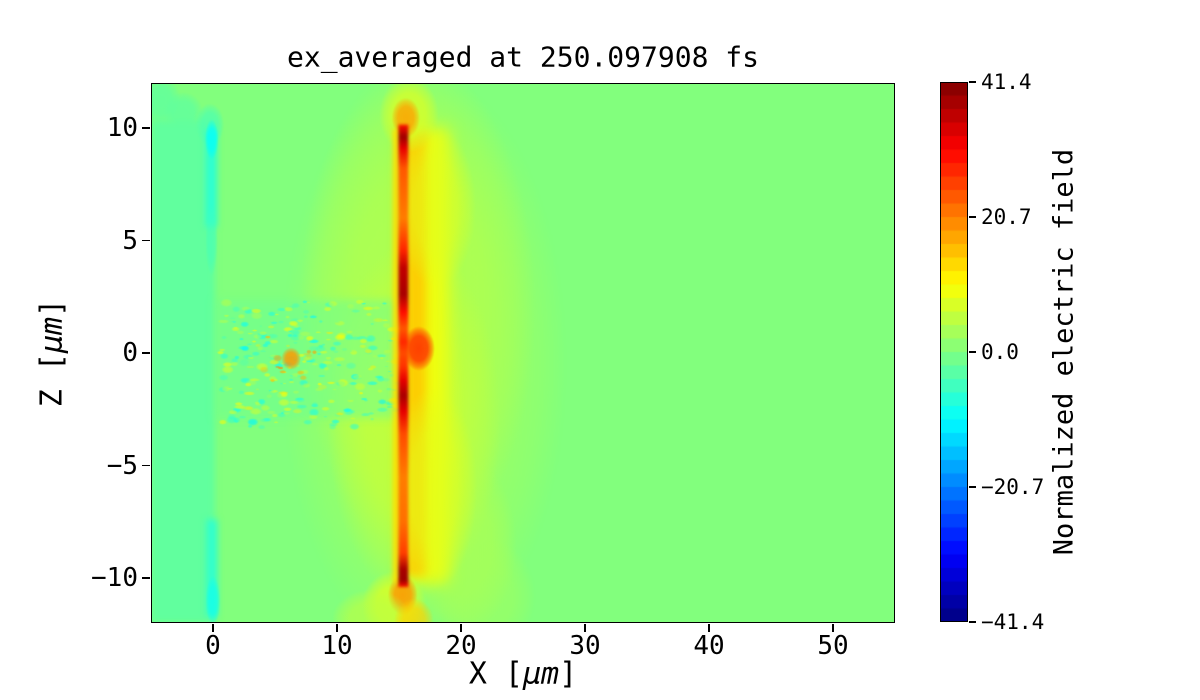 This screenshot has height=700, width=1200. What do you see at coordinates (954, 352) in the screenshot?
I see `colorbar-canvas` at bounding box center [954, 352].